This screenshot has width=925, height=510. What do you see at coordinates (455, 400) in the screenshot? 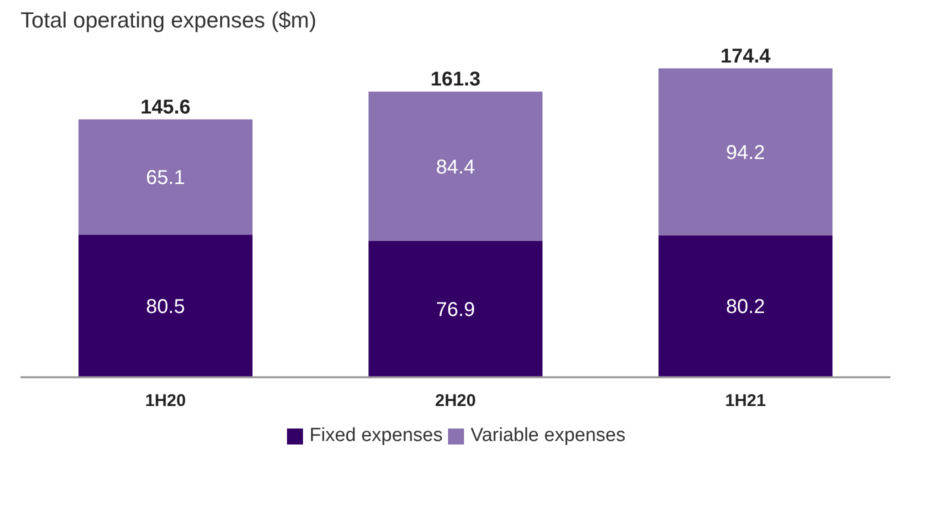
I see `x-tick-label: 2H20` at bounding box center [455, 400].